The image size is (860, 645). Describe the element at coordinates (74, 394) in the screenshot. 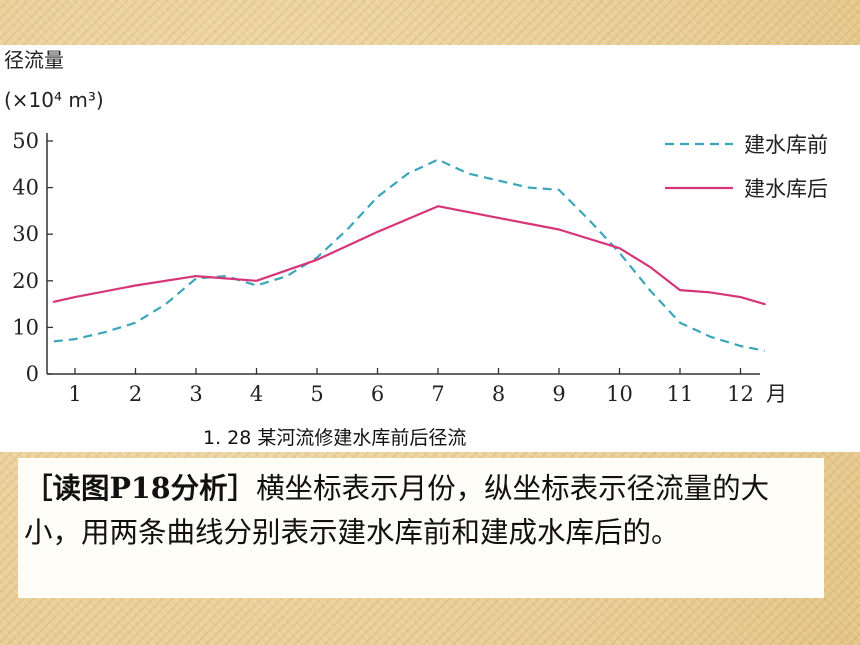

I see `x-tick-label: 1` at that location.